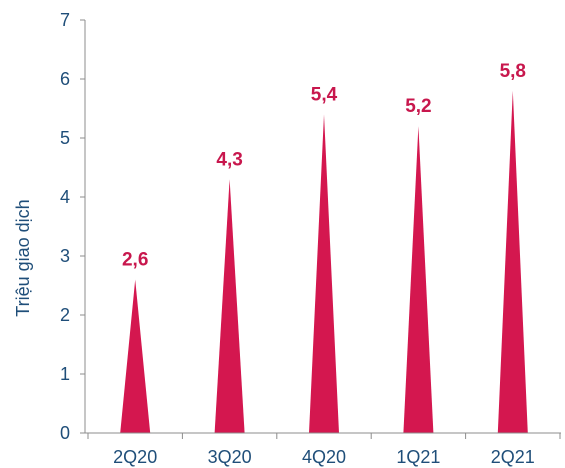  I want to click on y-tick-label: 1, so click(65, 374).